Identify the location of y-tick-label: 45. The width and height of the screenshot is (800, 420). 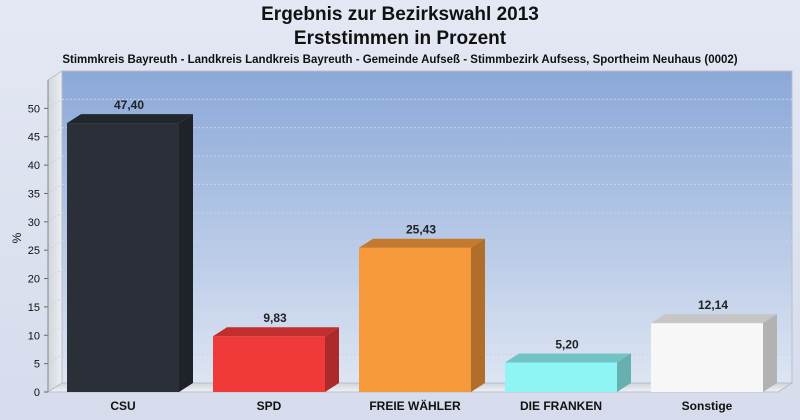
(34, 138).